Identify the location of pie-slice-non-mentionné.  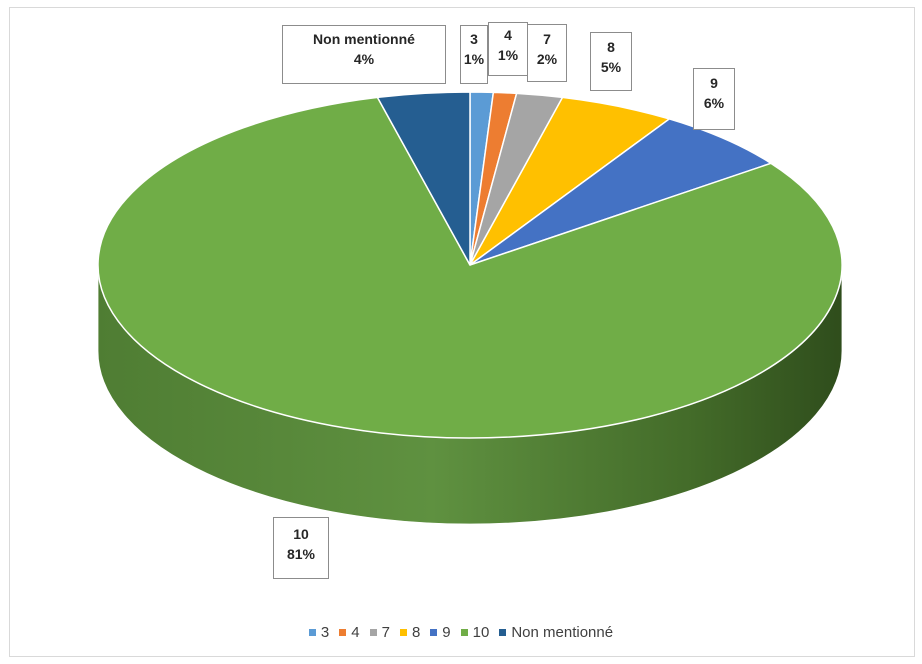
(423, 178).